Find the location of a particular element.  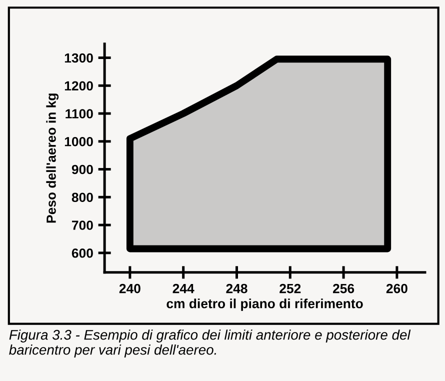

y-tick-label: 1300 is located at coordinates (78, 58).